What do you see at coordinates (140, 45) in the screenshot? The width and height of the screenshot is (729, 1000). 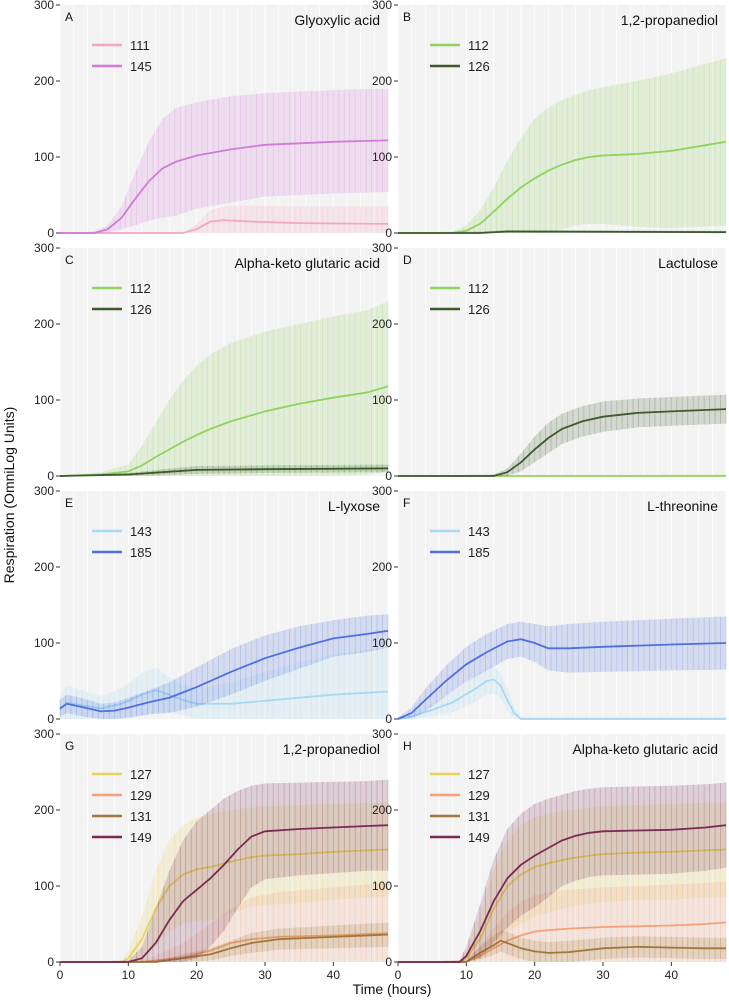 I see `legend-label: 111` at bounding box center [140, 45].